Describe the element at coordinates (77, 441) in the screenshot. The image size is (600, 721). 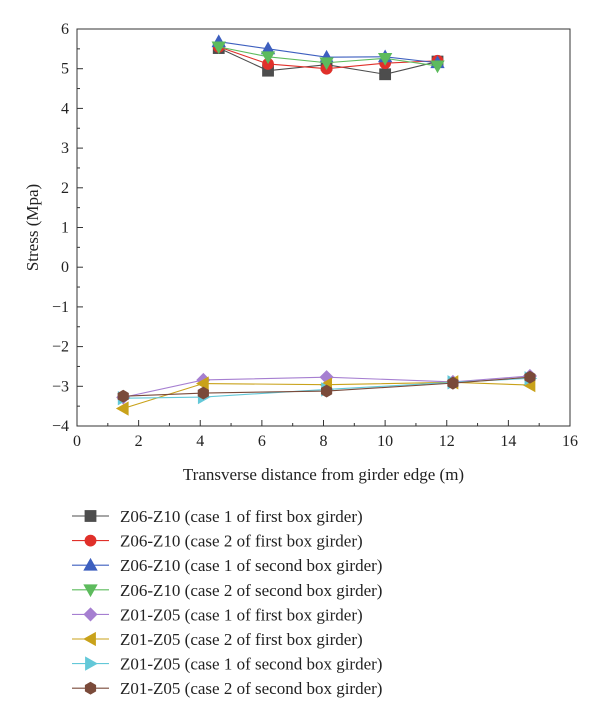
I see `x-tick-label: 0` at that location.